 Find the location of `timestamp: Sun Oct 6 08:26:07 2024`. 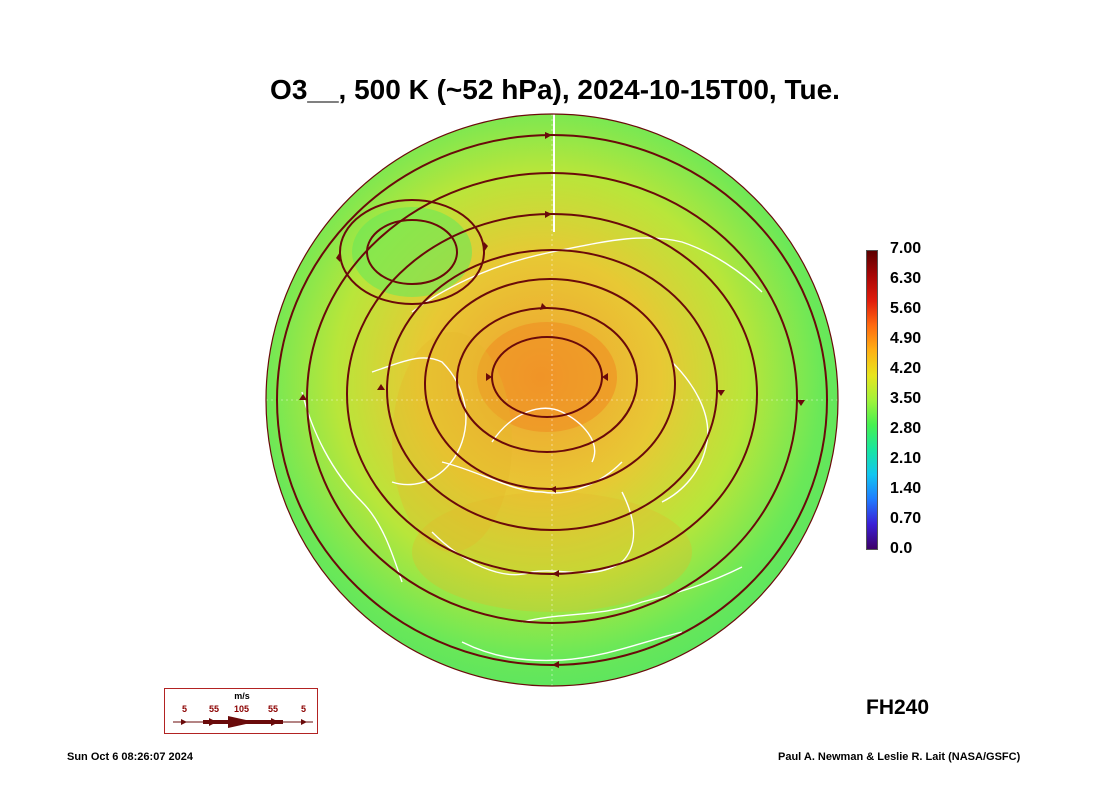

timestamp: Sun Oct 6 08:26:07 2024 is located at coordinates (130, 757).